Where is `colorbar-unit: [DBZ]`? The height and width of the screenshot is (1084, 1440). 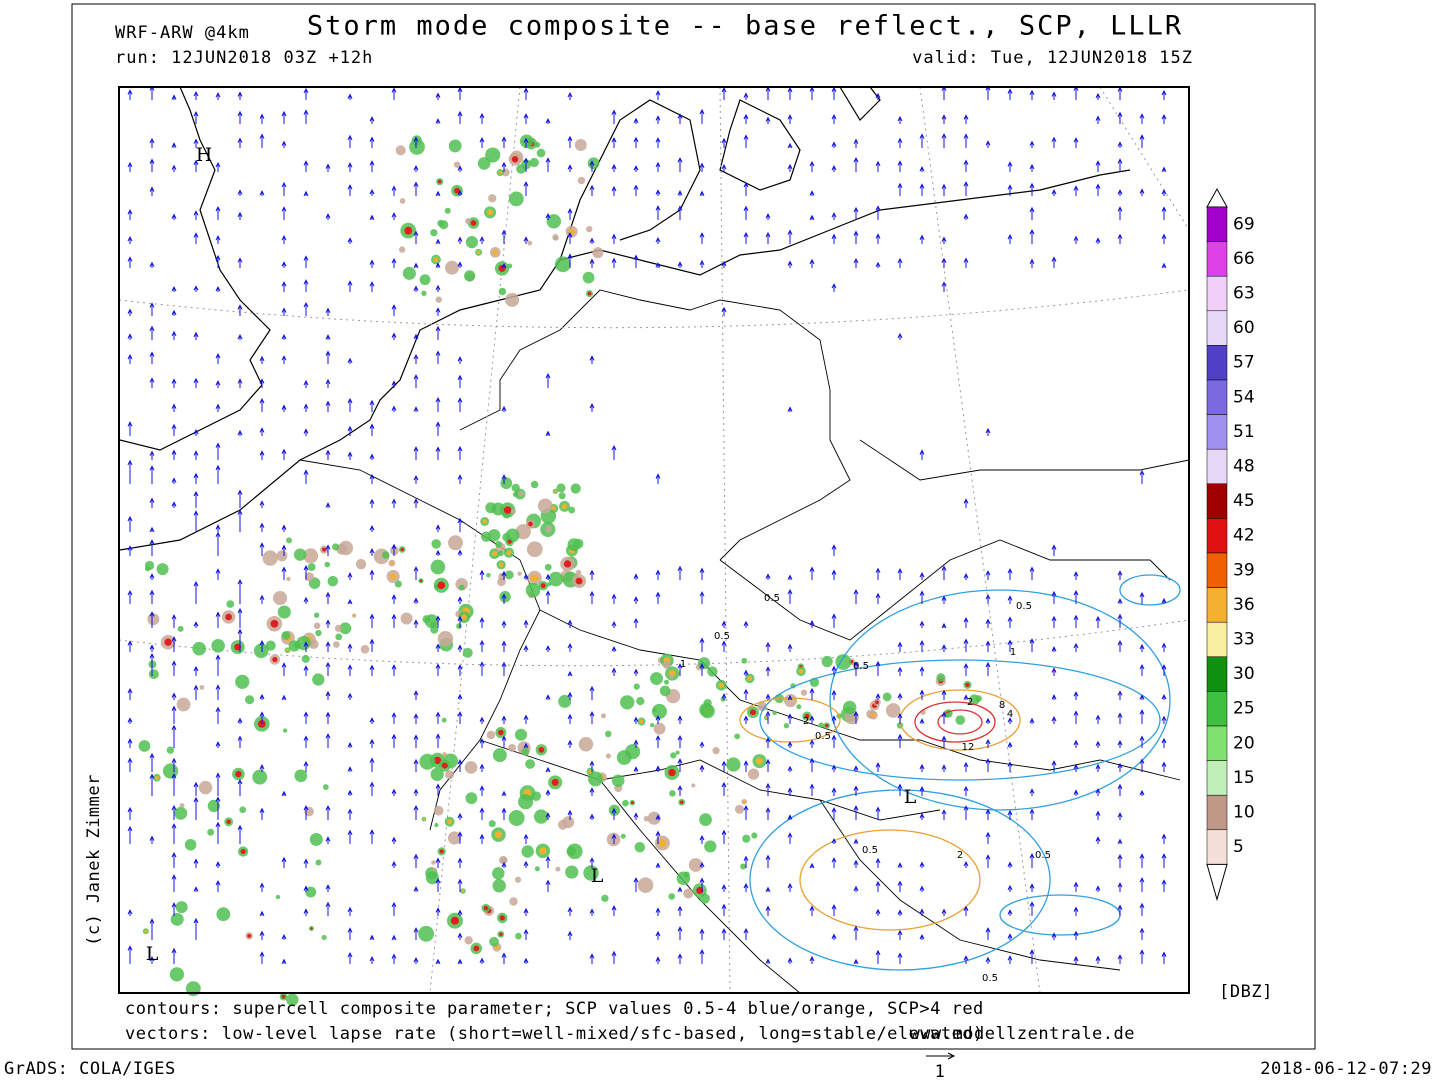
colorbar-unit: [DBZ] is located at coordinates (1246, 992).